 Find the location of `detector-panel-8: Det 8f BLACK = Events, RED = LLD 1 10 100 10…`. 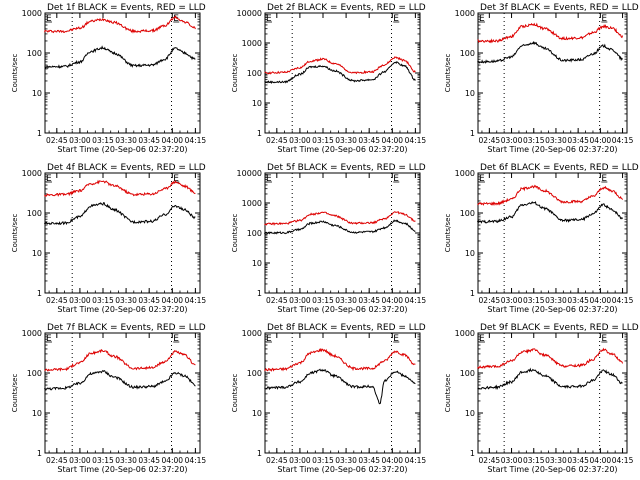

detector-panel-8: Det 8f BLACK = Events, RED = LLD 1 10 100 10… is located at coordinates (328, 398).